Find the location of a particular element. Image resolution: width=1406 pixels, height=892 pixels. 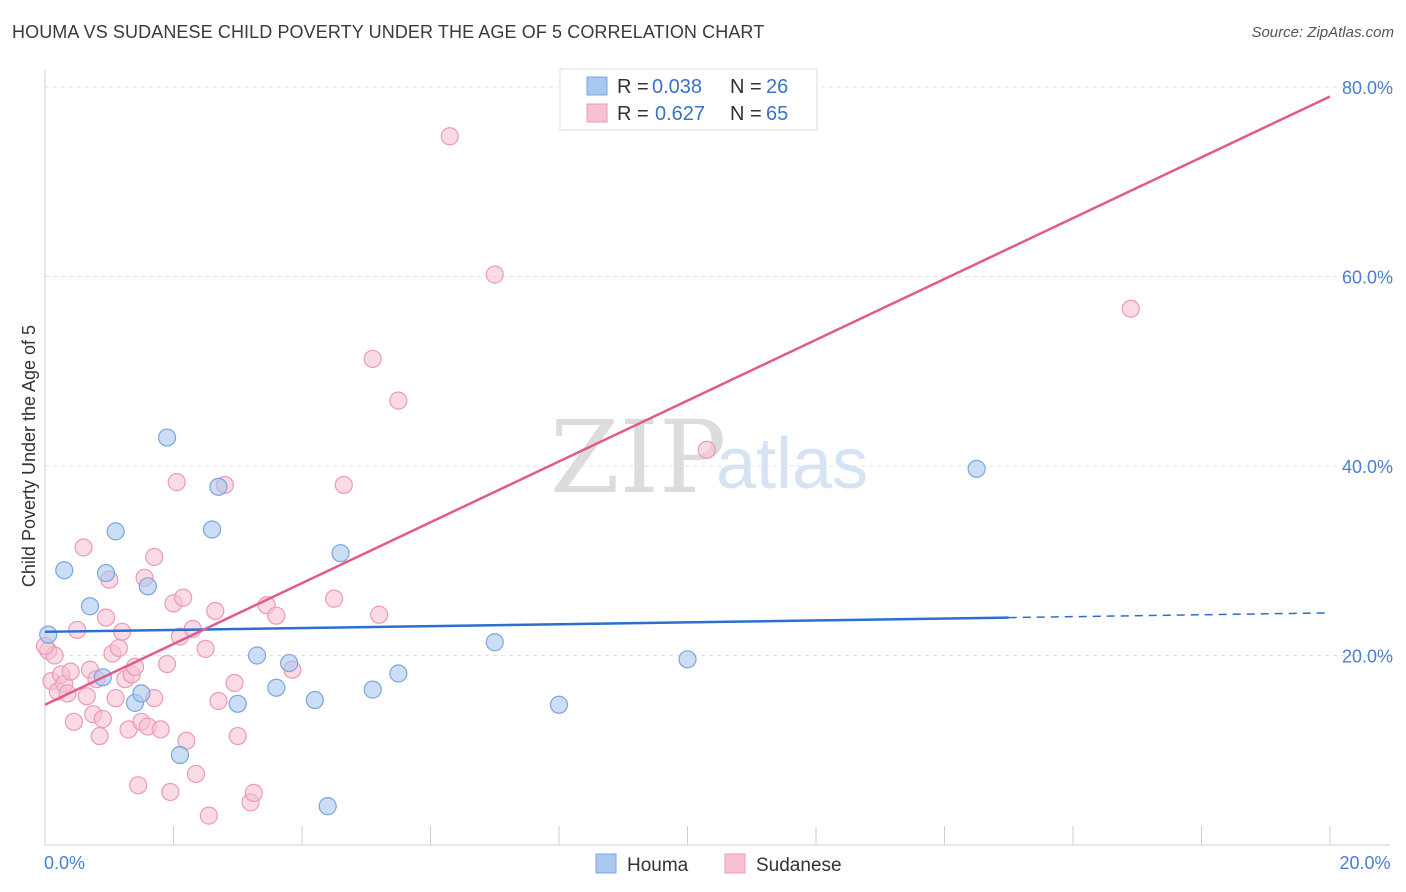

y-tick-label-1: 40.0% is located at coordinates (1367, 467).